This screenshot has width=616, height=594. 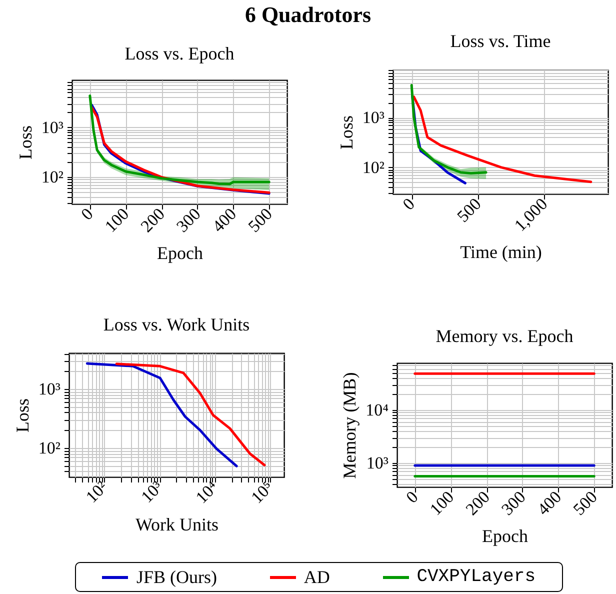 I want to click on x-tick-label: 10⁵, so click(x=262, y=492).